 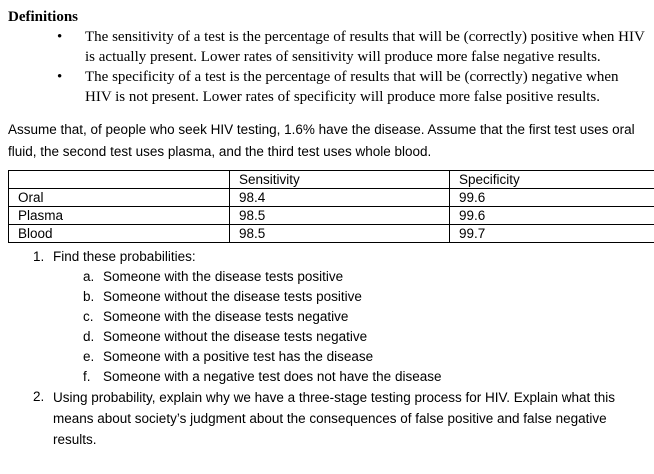 I want to click on subitem-text: Someone with the disease tests negative, so click(x=226, y=316).